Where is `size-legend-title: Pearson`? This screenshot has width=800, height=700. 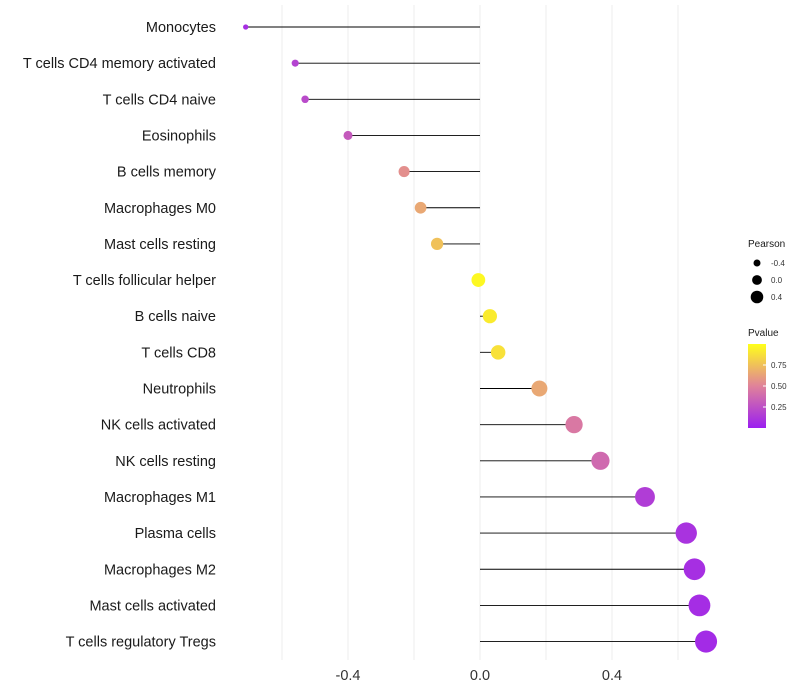
size-legend-title: Pearson is located at coordinates (766, 244).